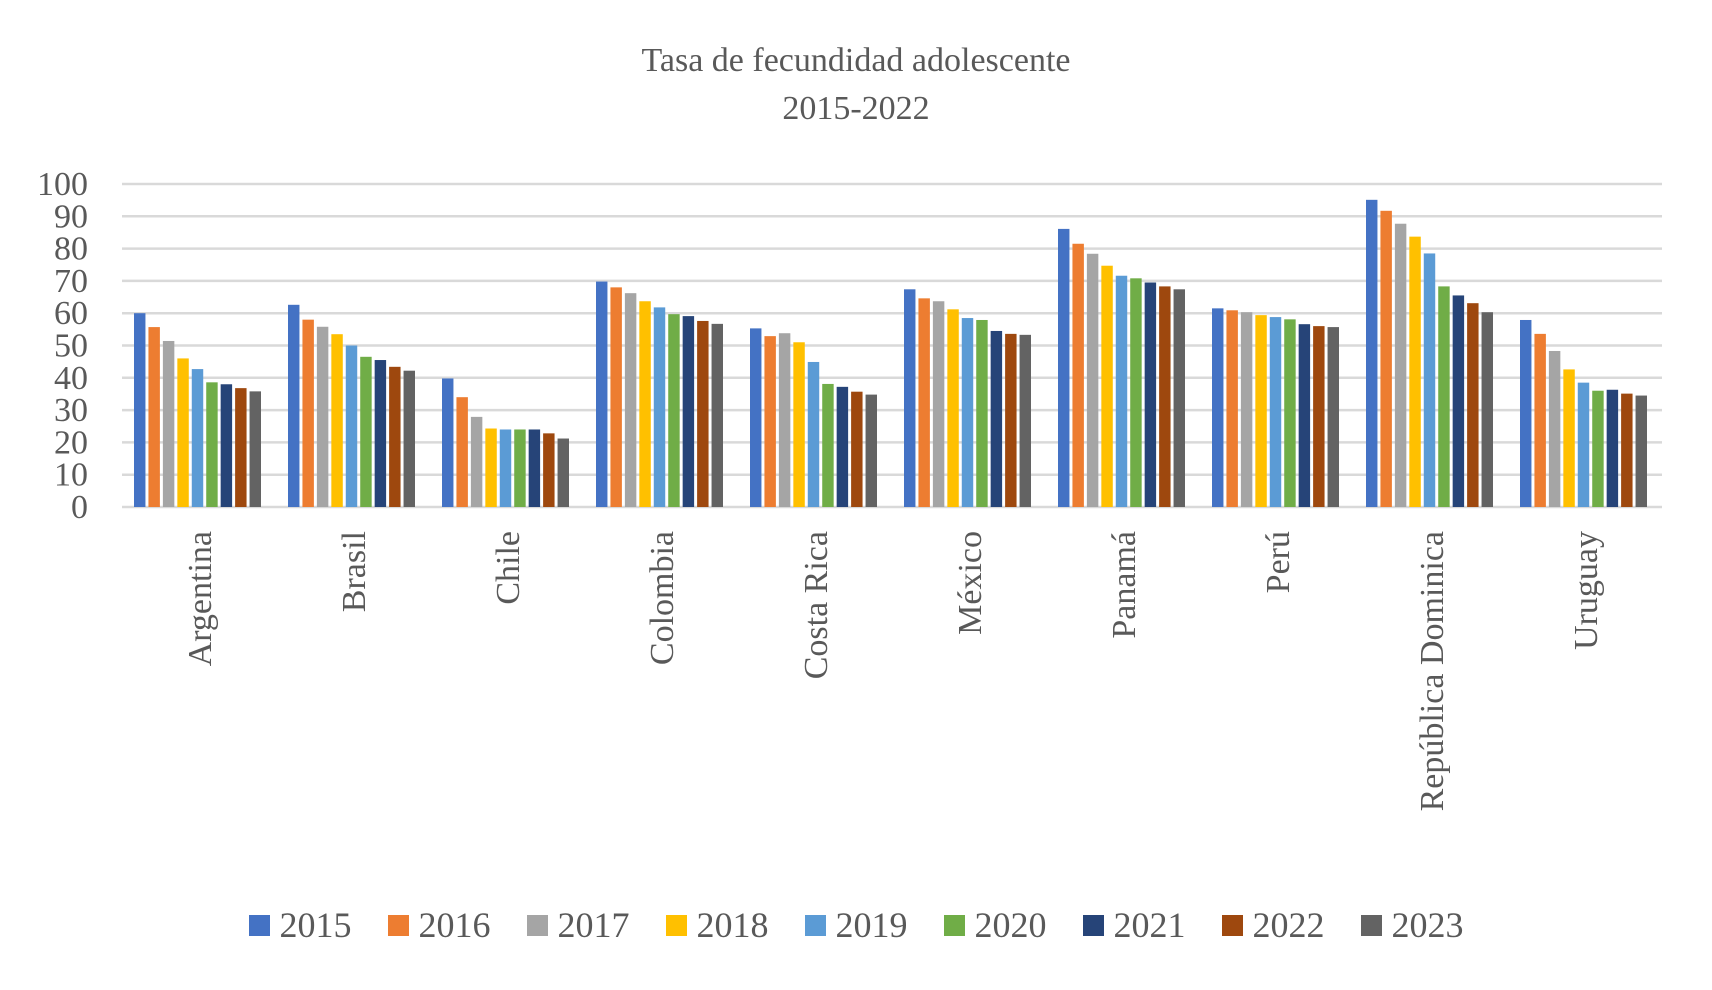  Describe the element at coordinates (674, 410) in the screenshot. I see `bar-colombia-2020` at that location.